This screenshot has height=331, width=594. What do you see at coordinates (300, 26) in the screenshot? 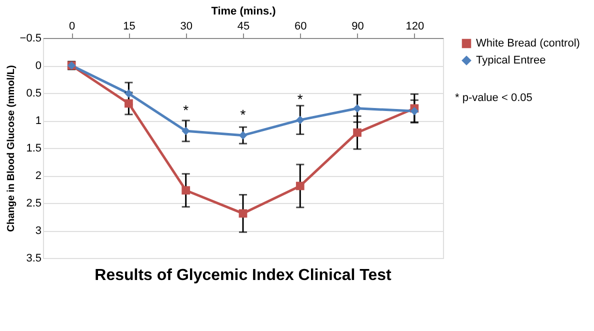
I see `x-tick-label: 60` at bounding box center [300, 26].